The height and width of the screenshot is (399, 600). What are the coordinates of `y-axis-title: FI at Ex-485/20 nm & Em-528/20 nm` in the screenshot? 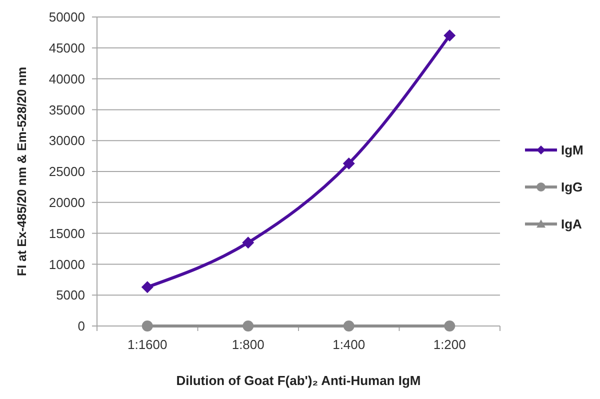 It's located at (22, 171).